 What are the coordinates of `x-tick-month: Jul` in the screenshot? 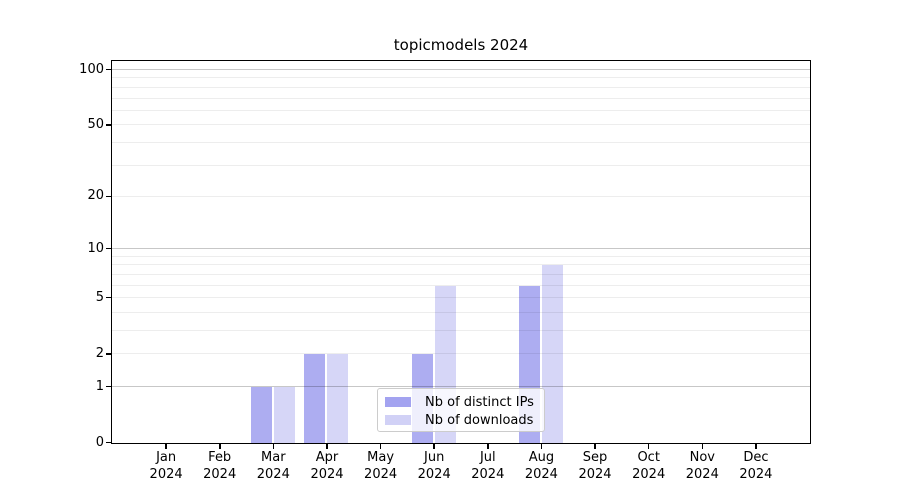 It's located at (487, 457).